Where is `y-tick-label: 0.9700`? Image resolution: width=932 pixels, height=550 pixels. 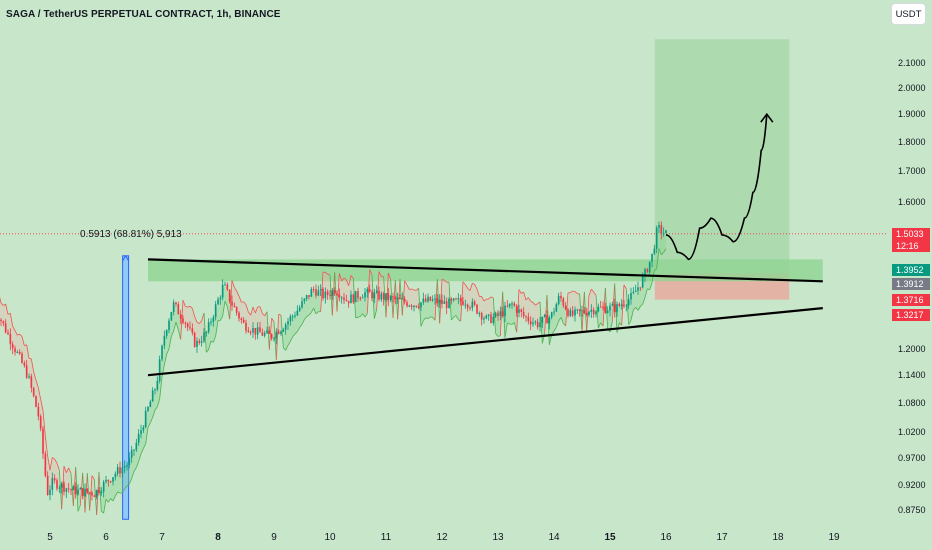 y-tick-label: 0.9700 is located at coordinates (912, 457).